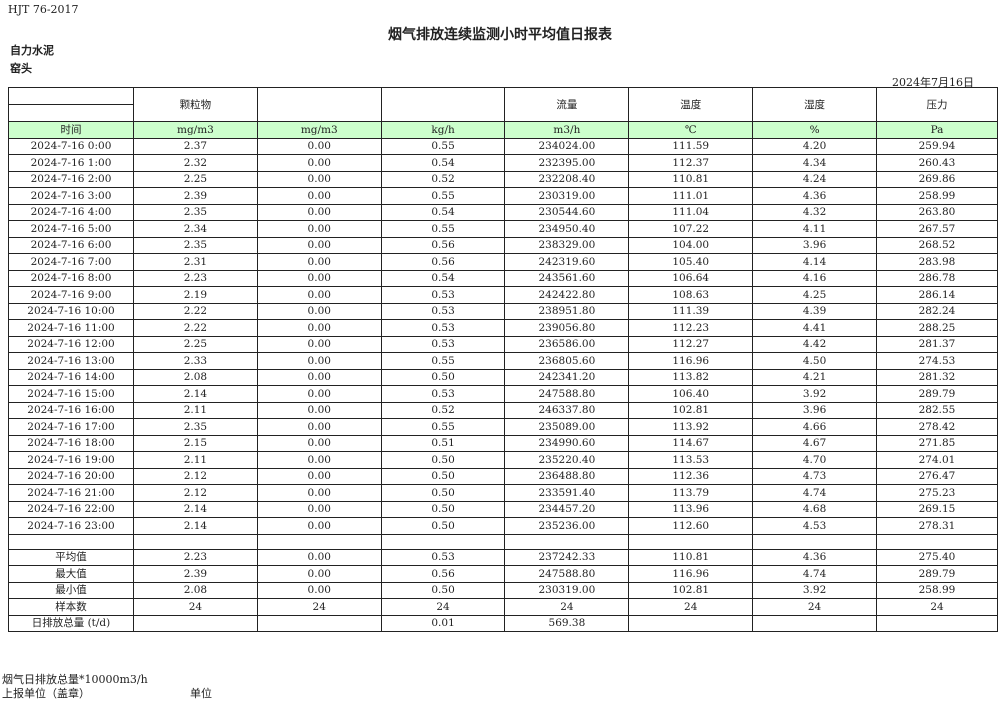 Image resolution: width=1000 pixels, height=701 pixels. Describe the element at coordinates (814, 427) in the screenshot. I see `row-value: 4.66` at that location.